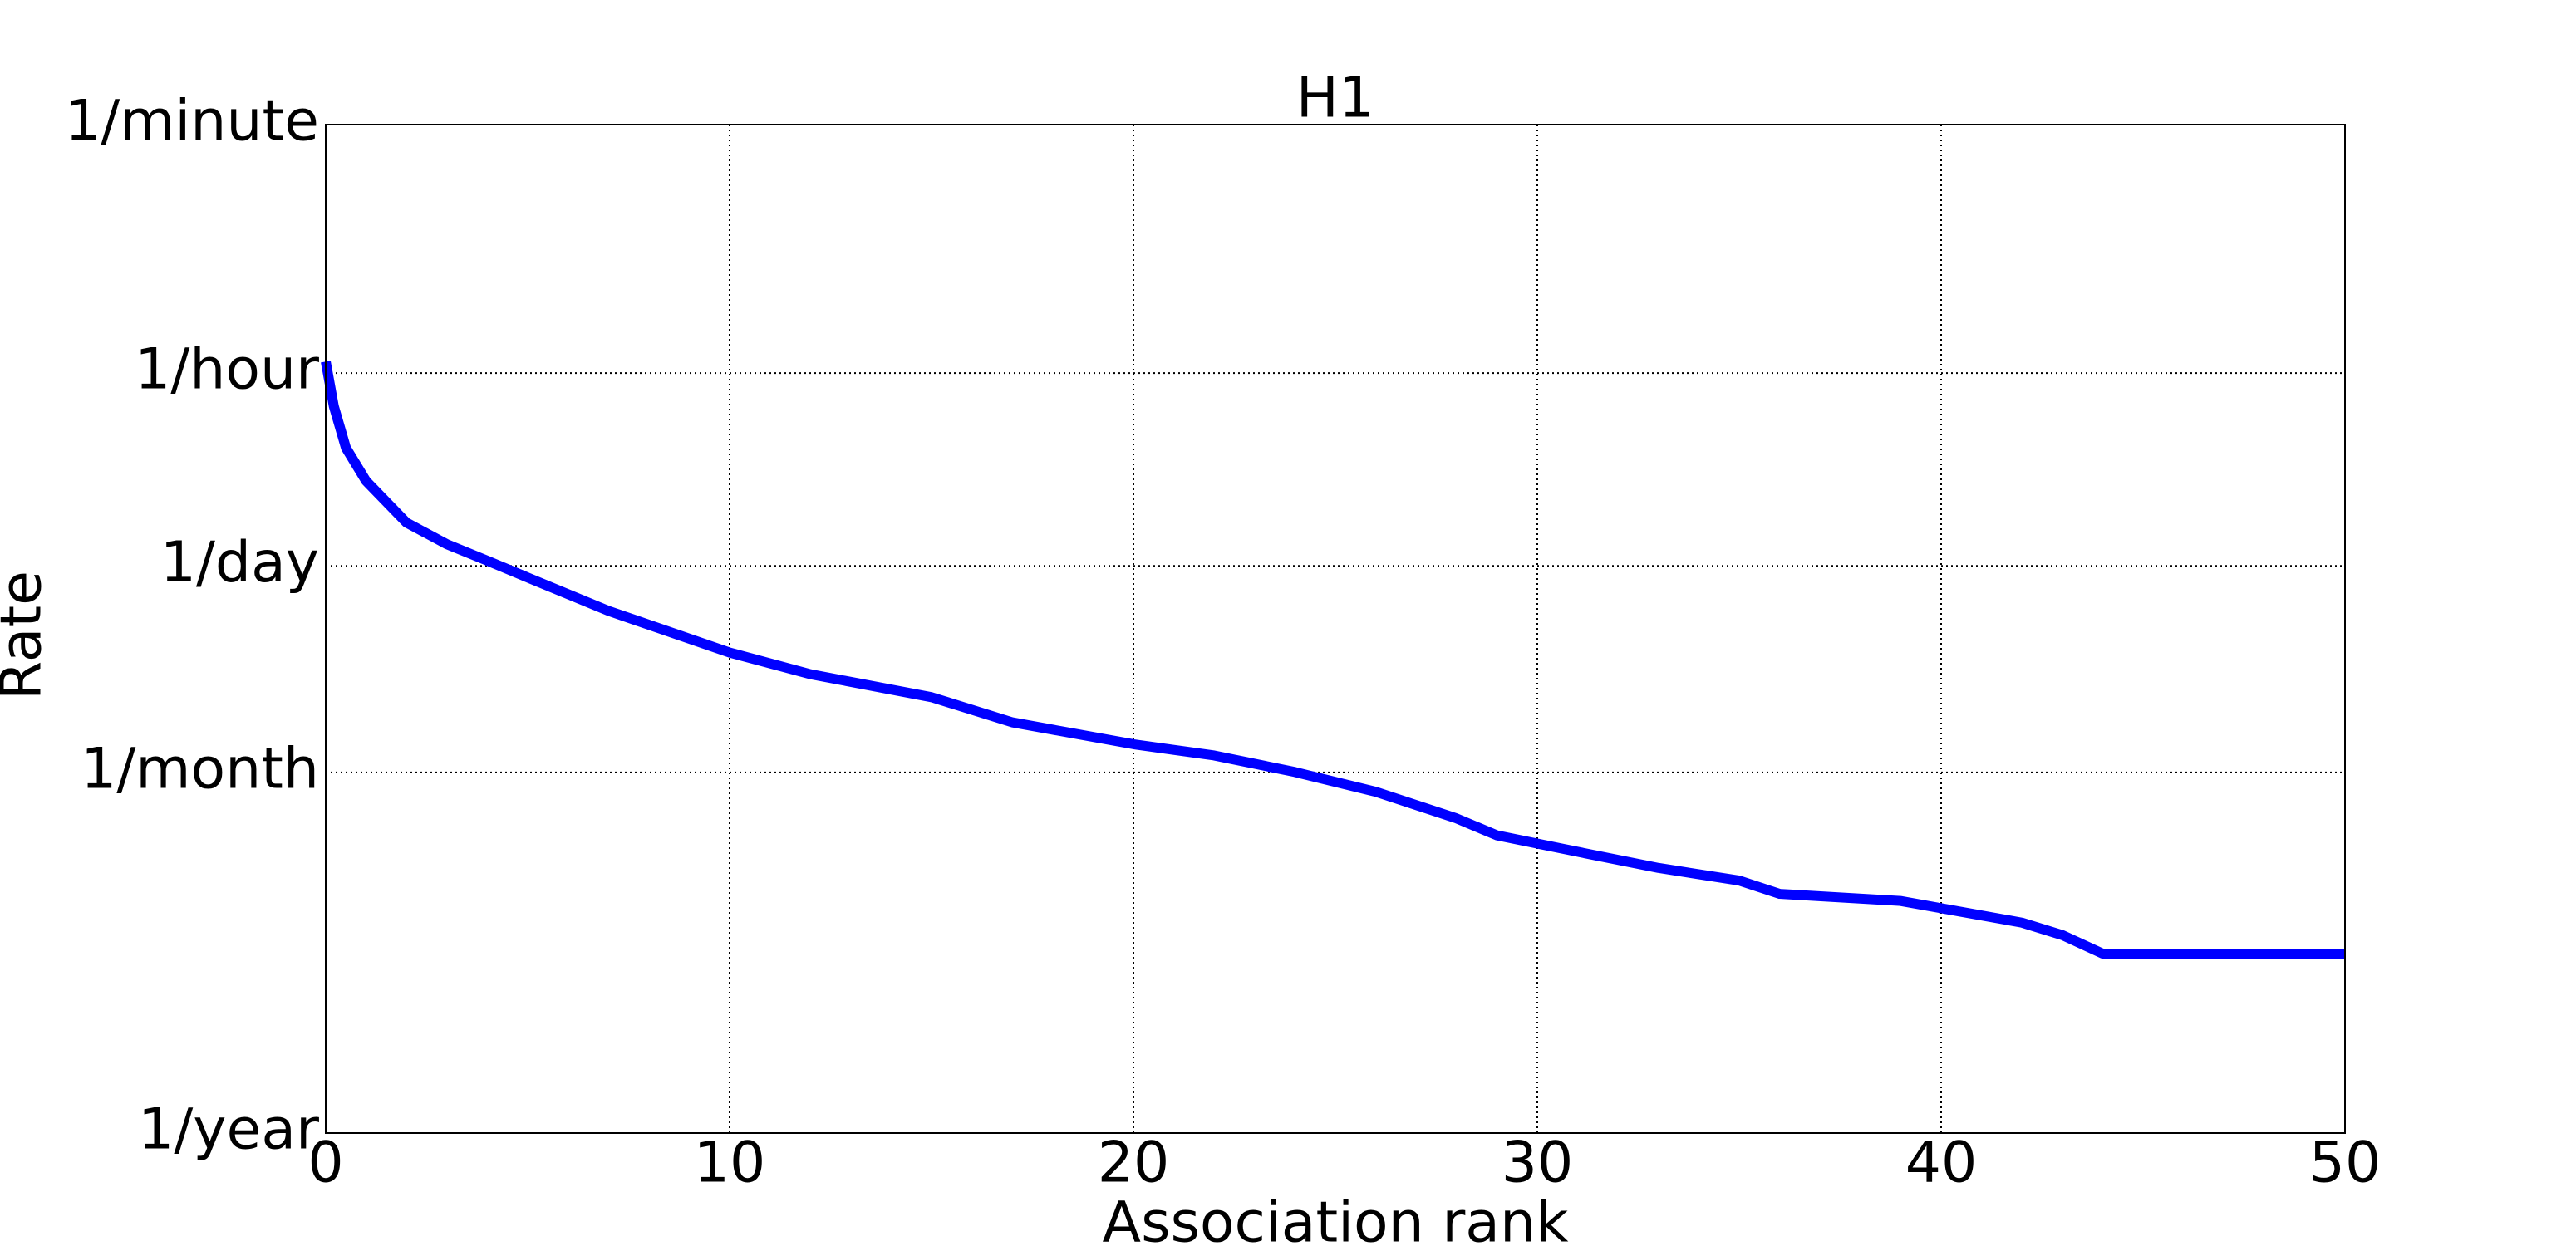 The width and height of the screenshot is (2576, 1246). Describe the element at coordinates (1941, 1163) in the screenshot. I see `x-tick-label: 40` at that location.